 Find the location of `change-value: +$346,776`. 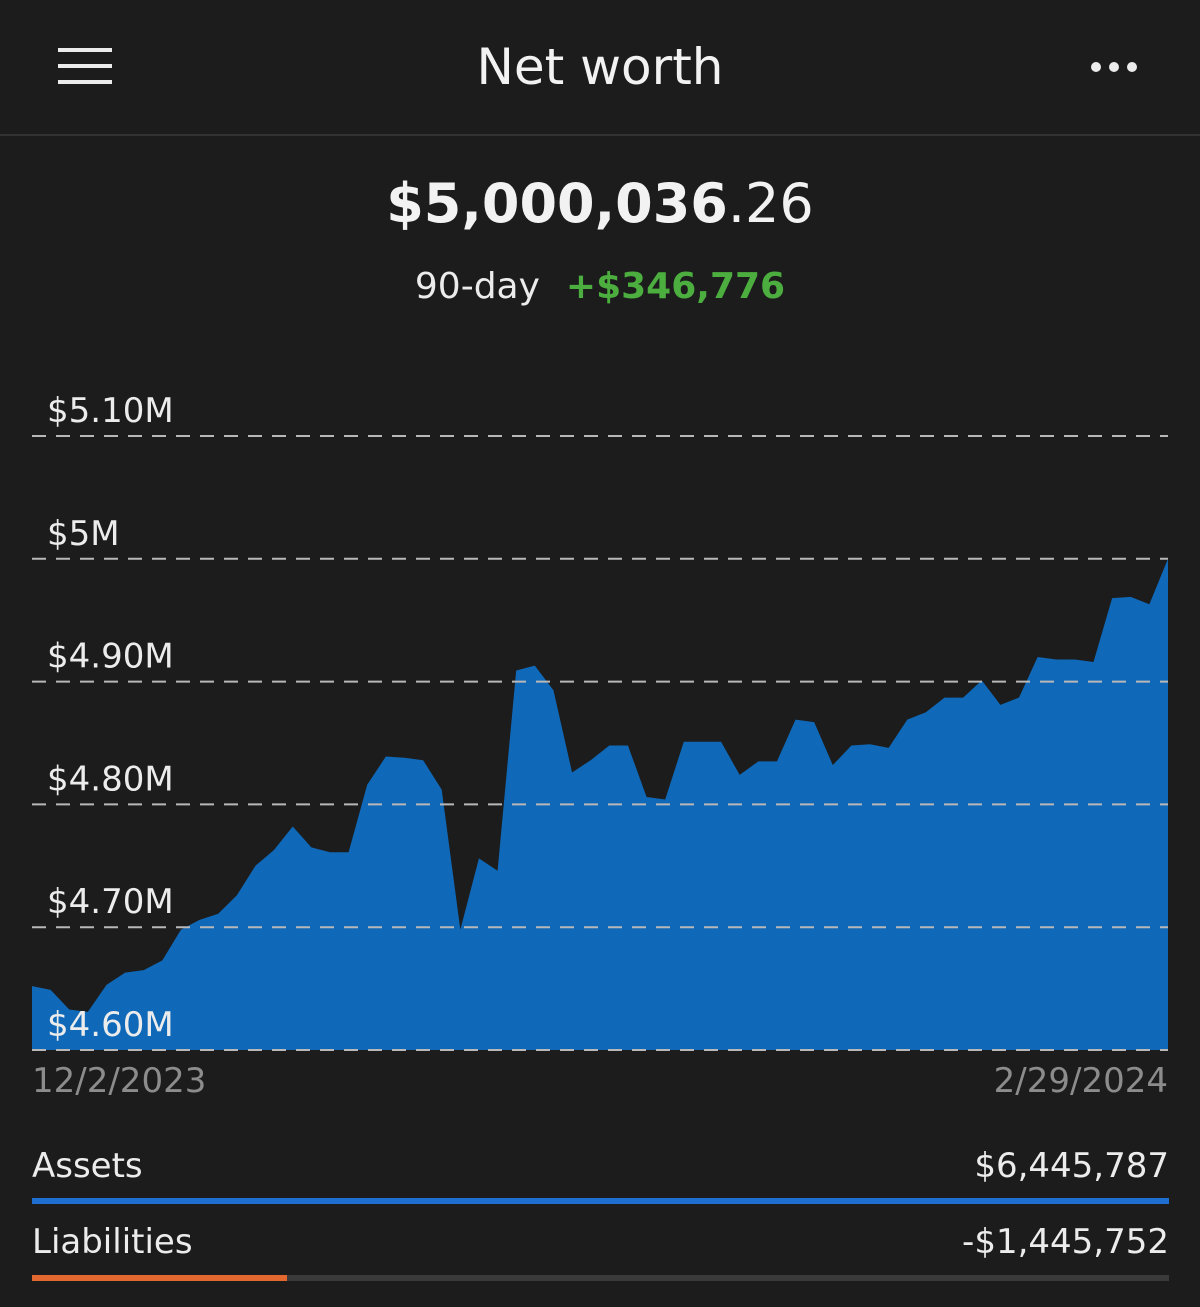

change-value: +$346,776 is located at coordinates (675, 286).